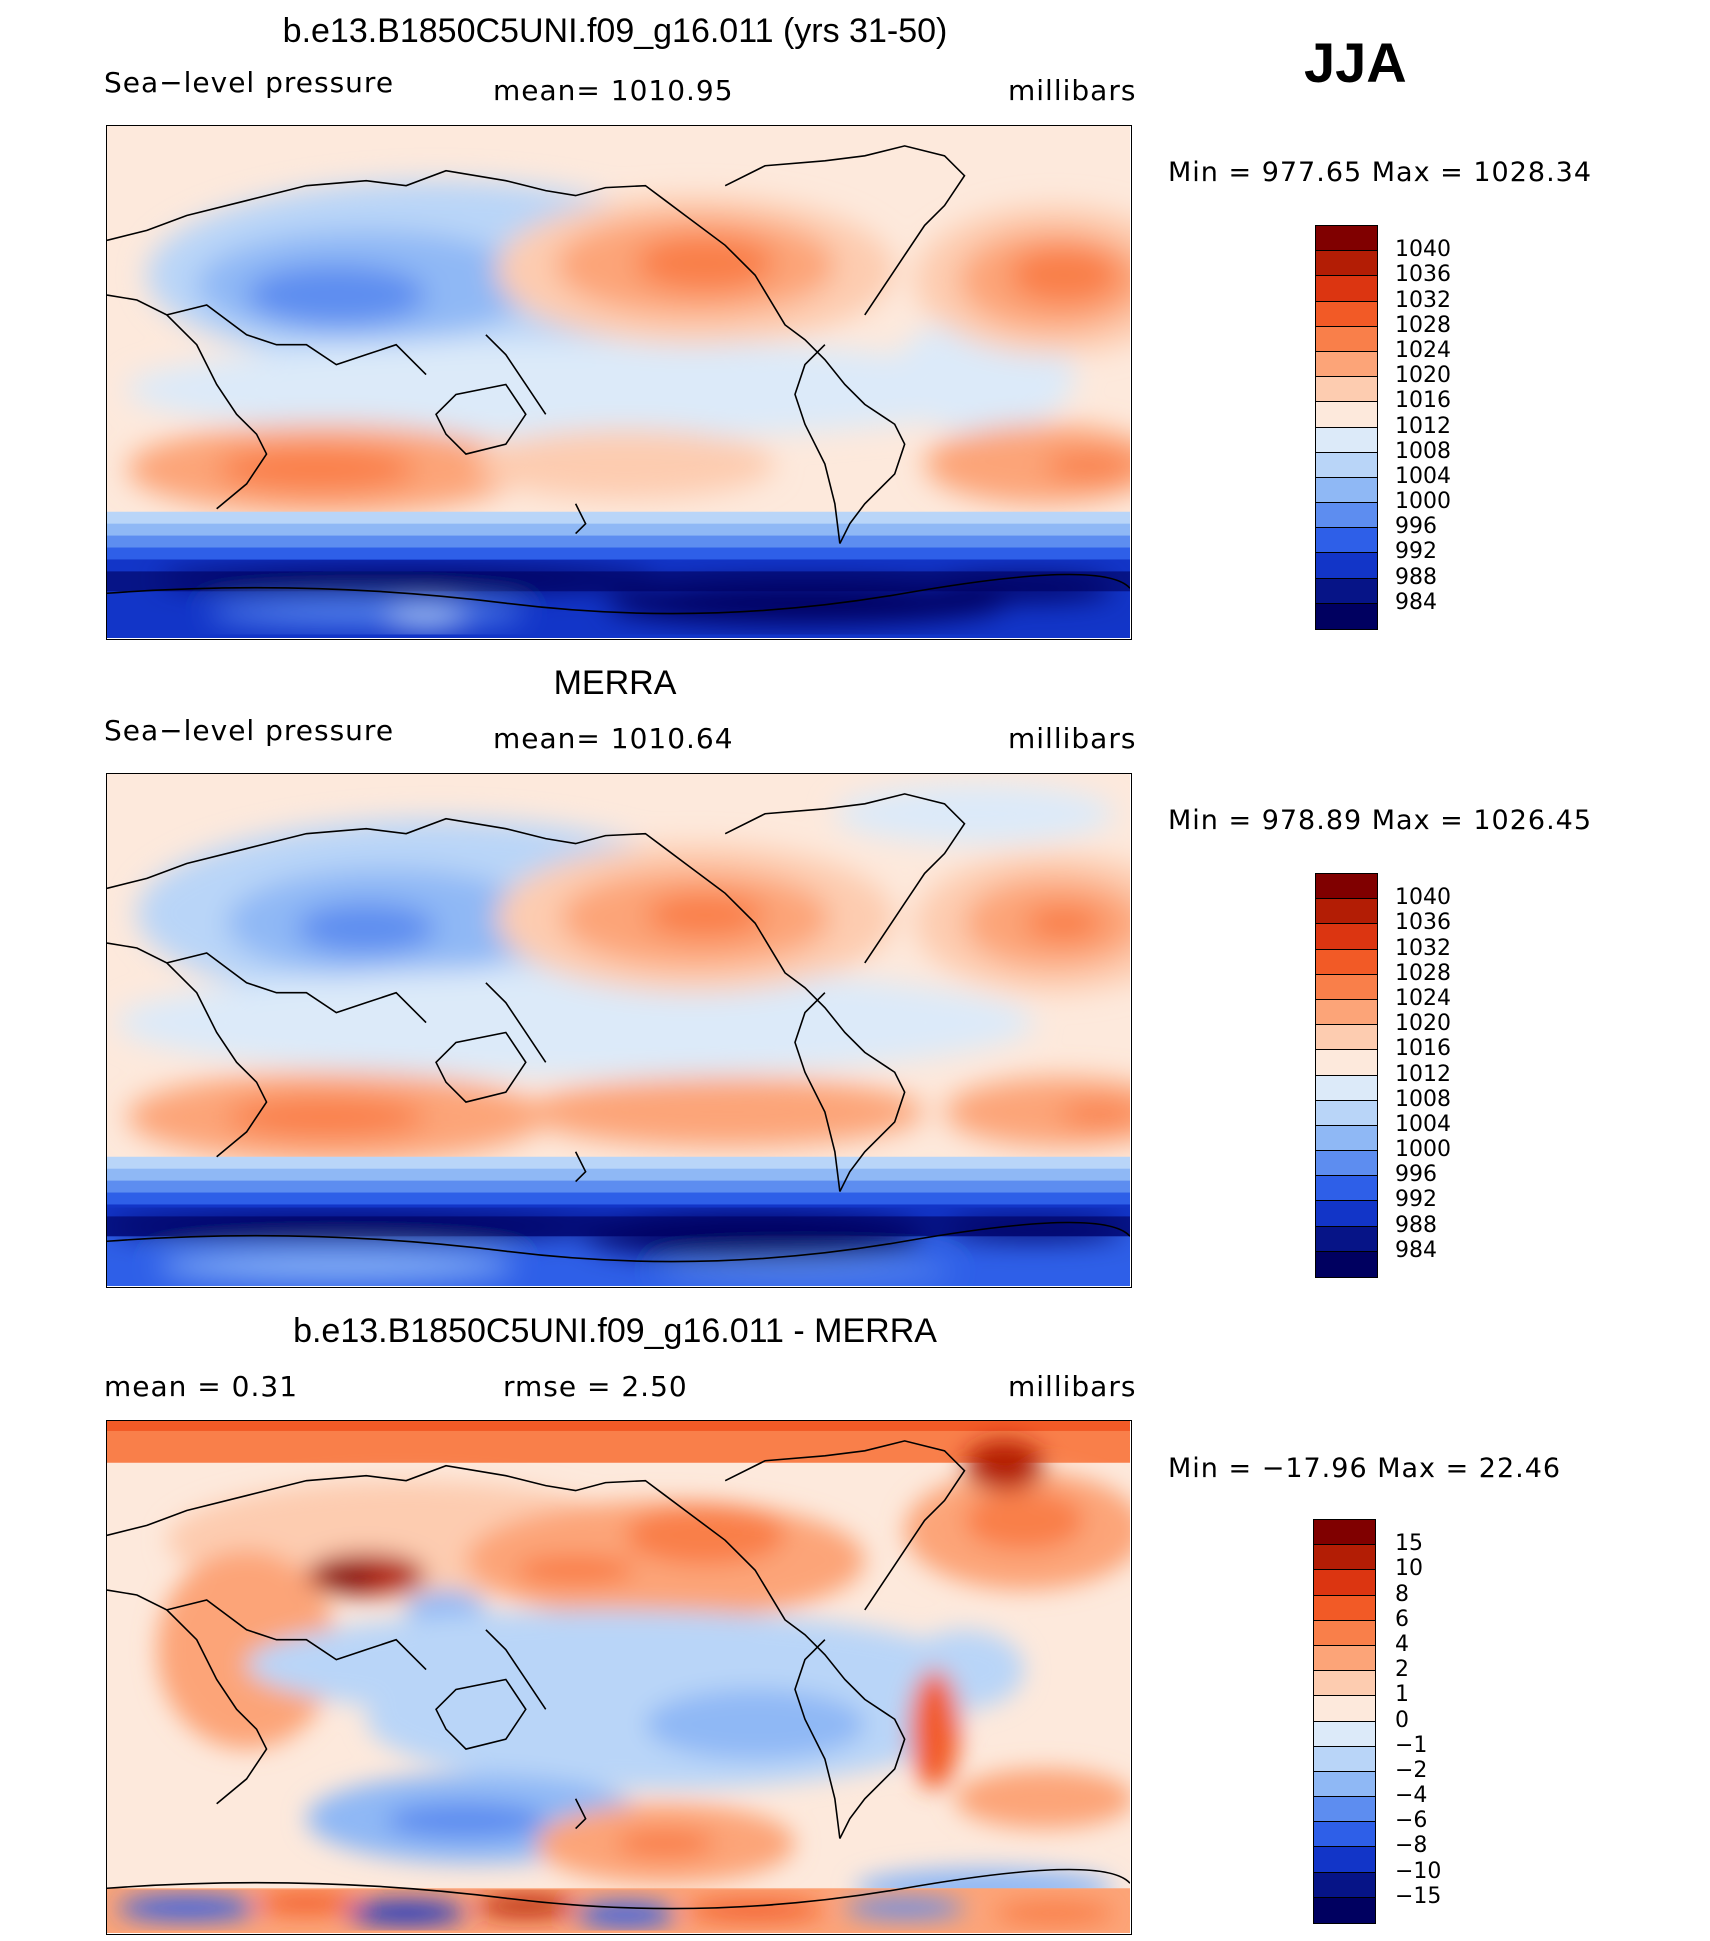  I want to click on pressure-colorbar-tick-label: 1032, so click(1423, 948).